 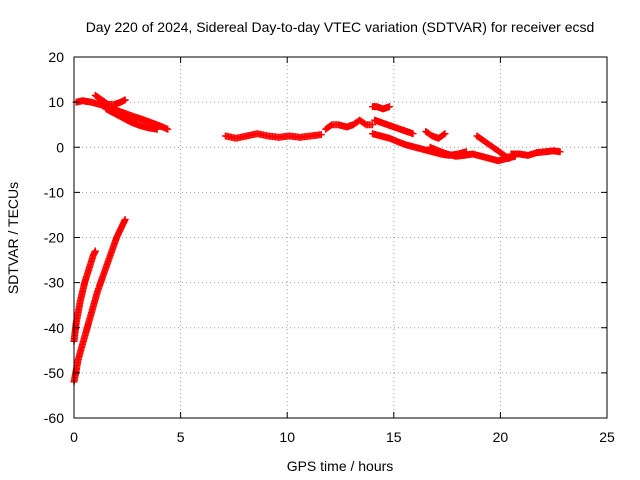 What do you see at coordinates (54, 238) in the screenshot?
I see `y-tick-label: -20` at bounding box center [54, 238].